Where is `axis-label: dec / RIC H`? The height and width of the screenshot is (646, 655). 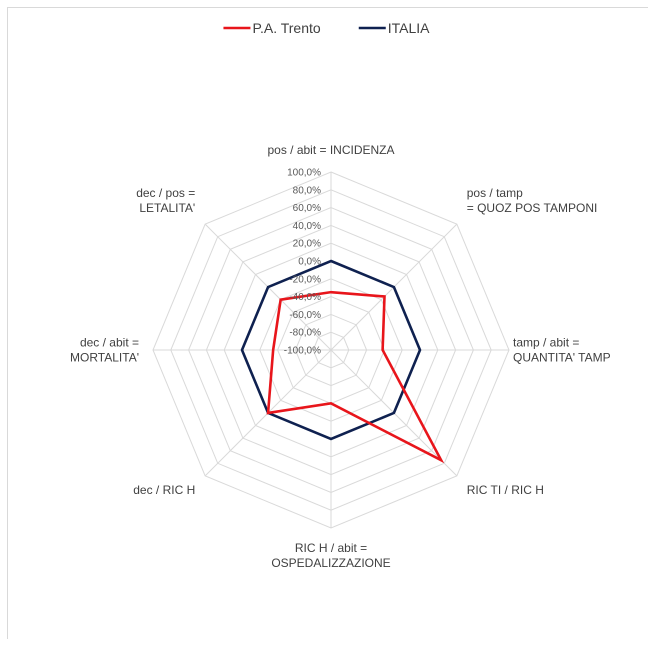 axis-label: dec / RIC H is located at coordinates (164, 490).